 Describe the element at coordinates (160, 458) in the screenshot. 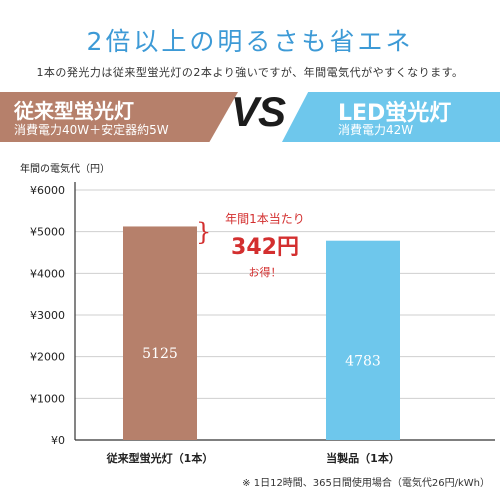

I see `x-category-label: 従来型蛍光灯（1本）` at that location.